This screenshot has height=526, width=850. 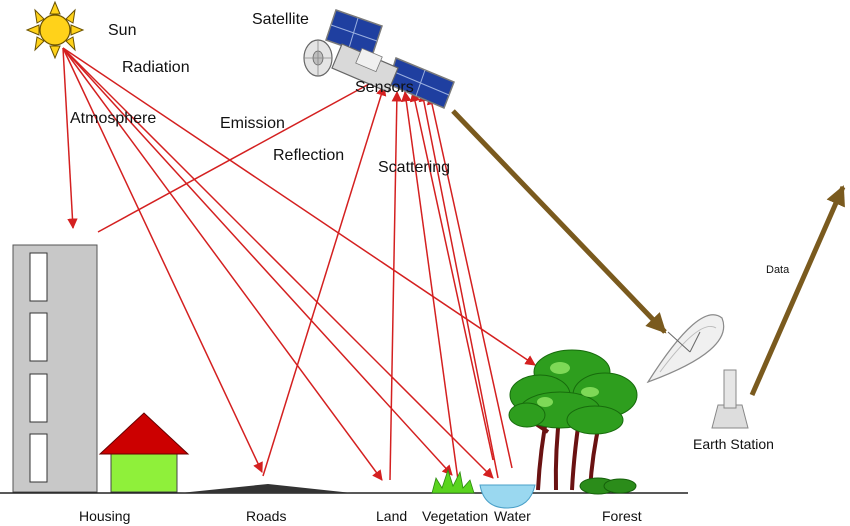 I want to click on scatter-ray-water, so click(x=451, y=275).